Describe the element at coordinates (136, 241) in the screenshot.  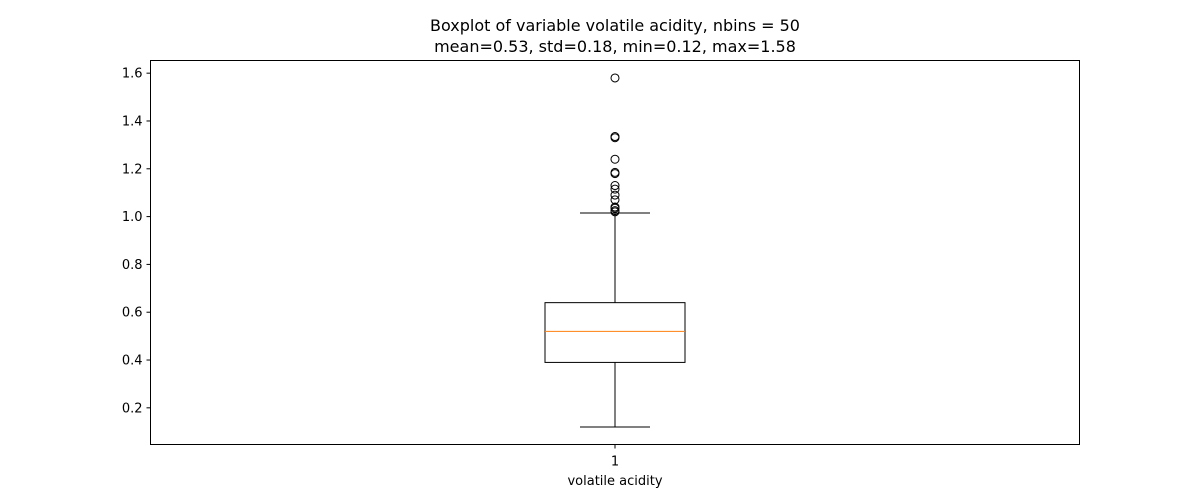
I see `y-axis: 0.2 0.4 0.6 0.8 1.0 1.2 1.4 1.6` at that location.